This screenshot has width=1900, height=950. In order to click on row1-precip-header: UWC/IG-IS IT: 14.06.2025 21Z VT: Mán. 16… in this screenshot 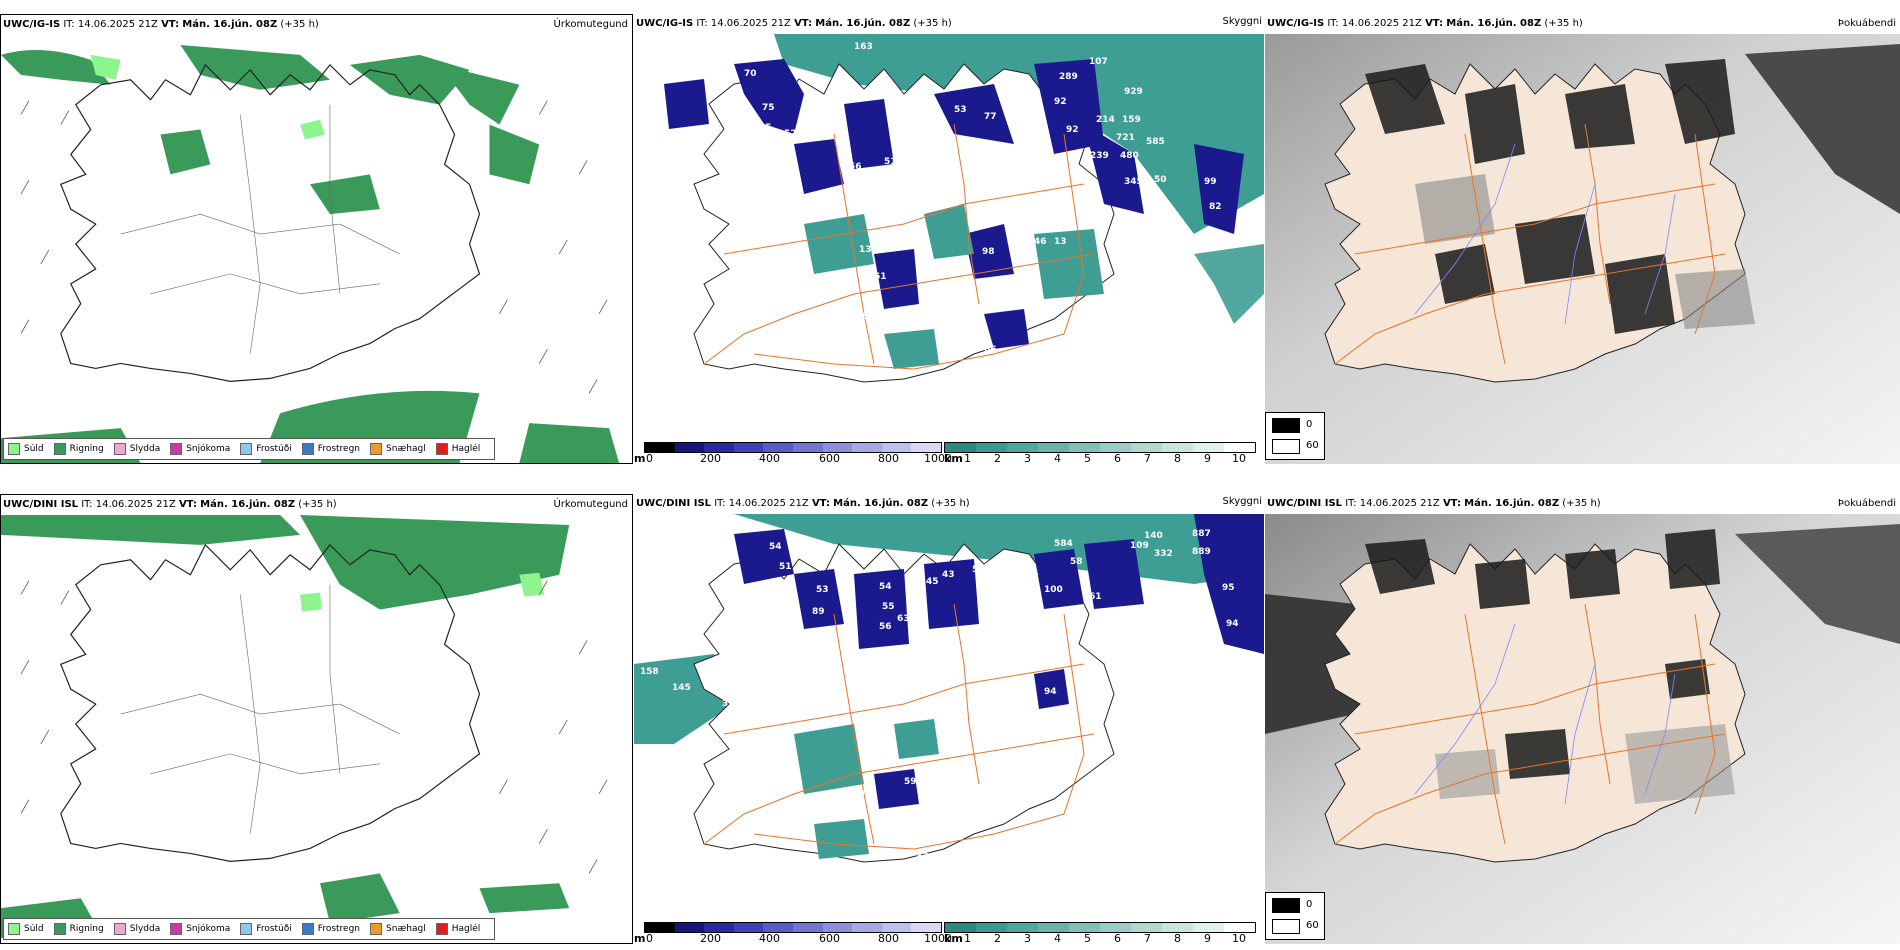, I will do `click(161, 24)`.